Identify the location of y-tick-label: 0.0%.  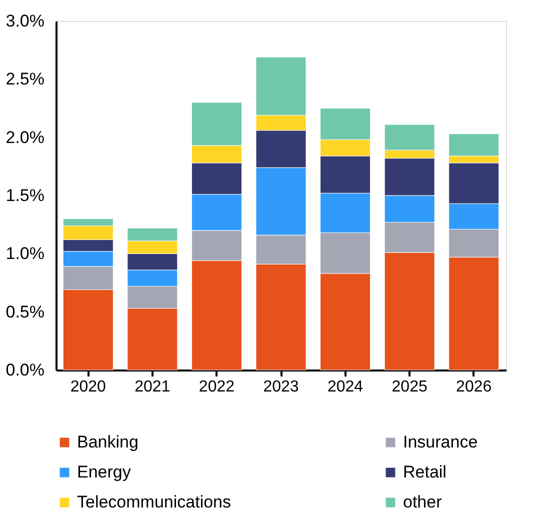
(25, 370).